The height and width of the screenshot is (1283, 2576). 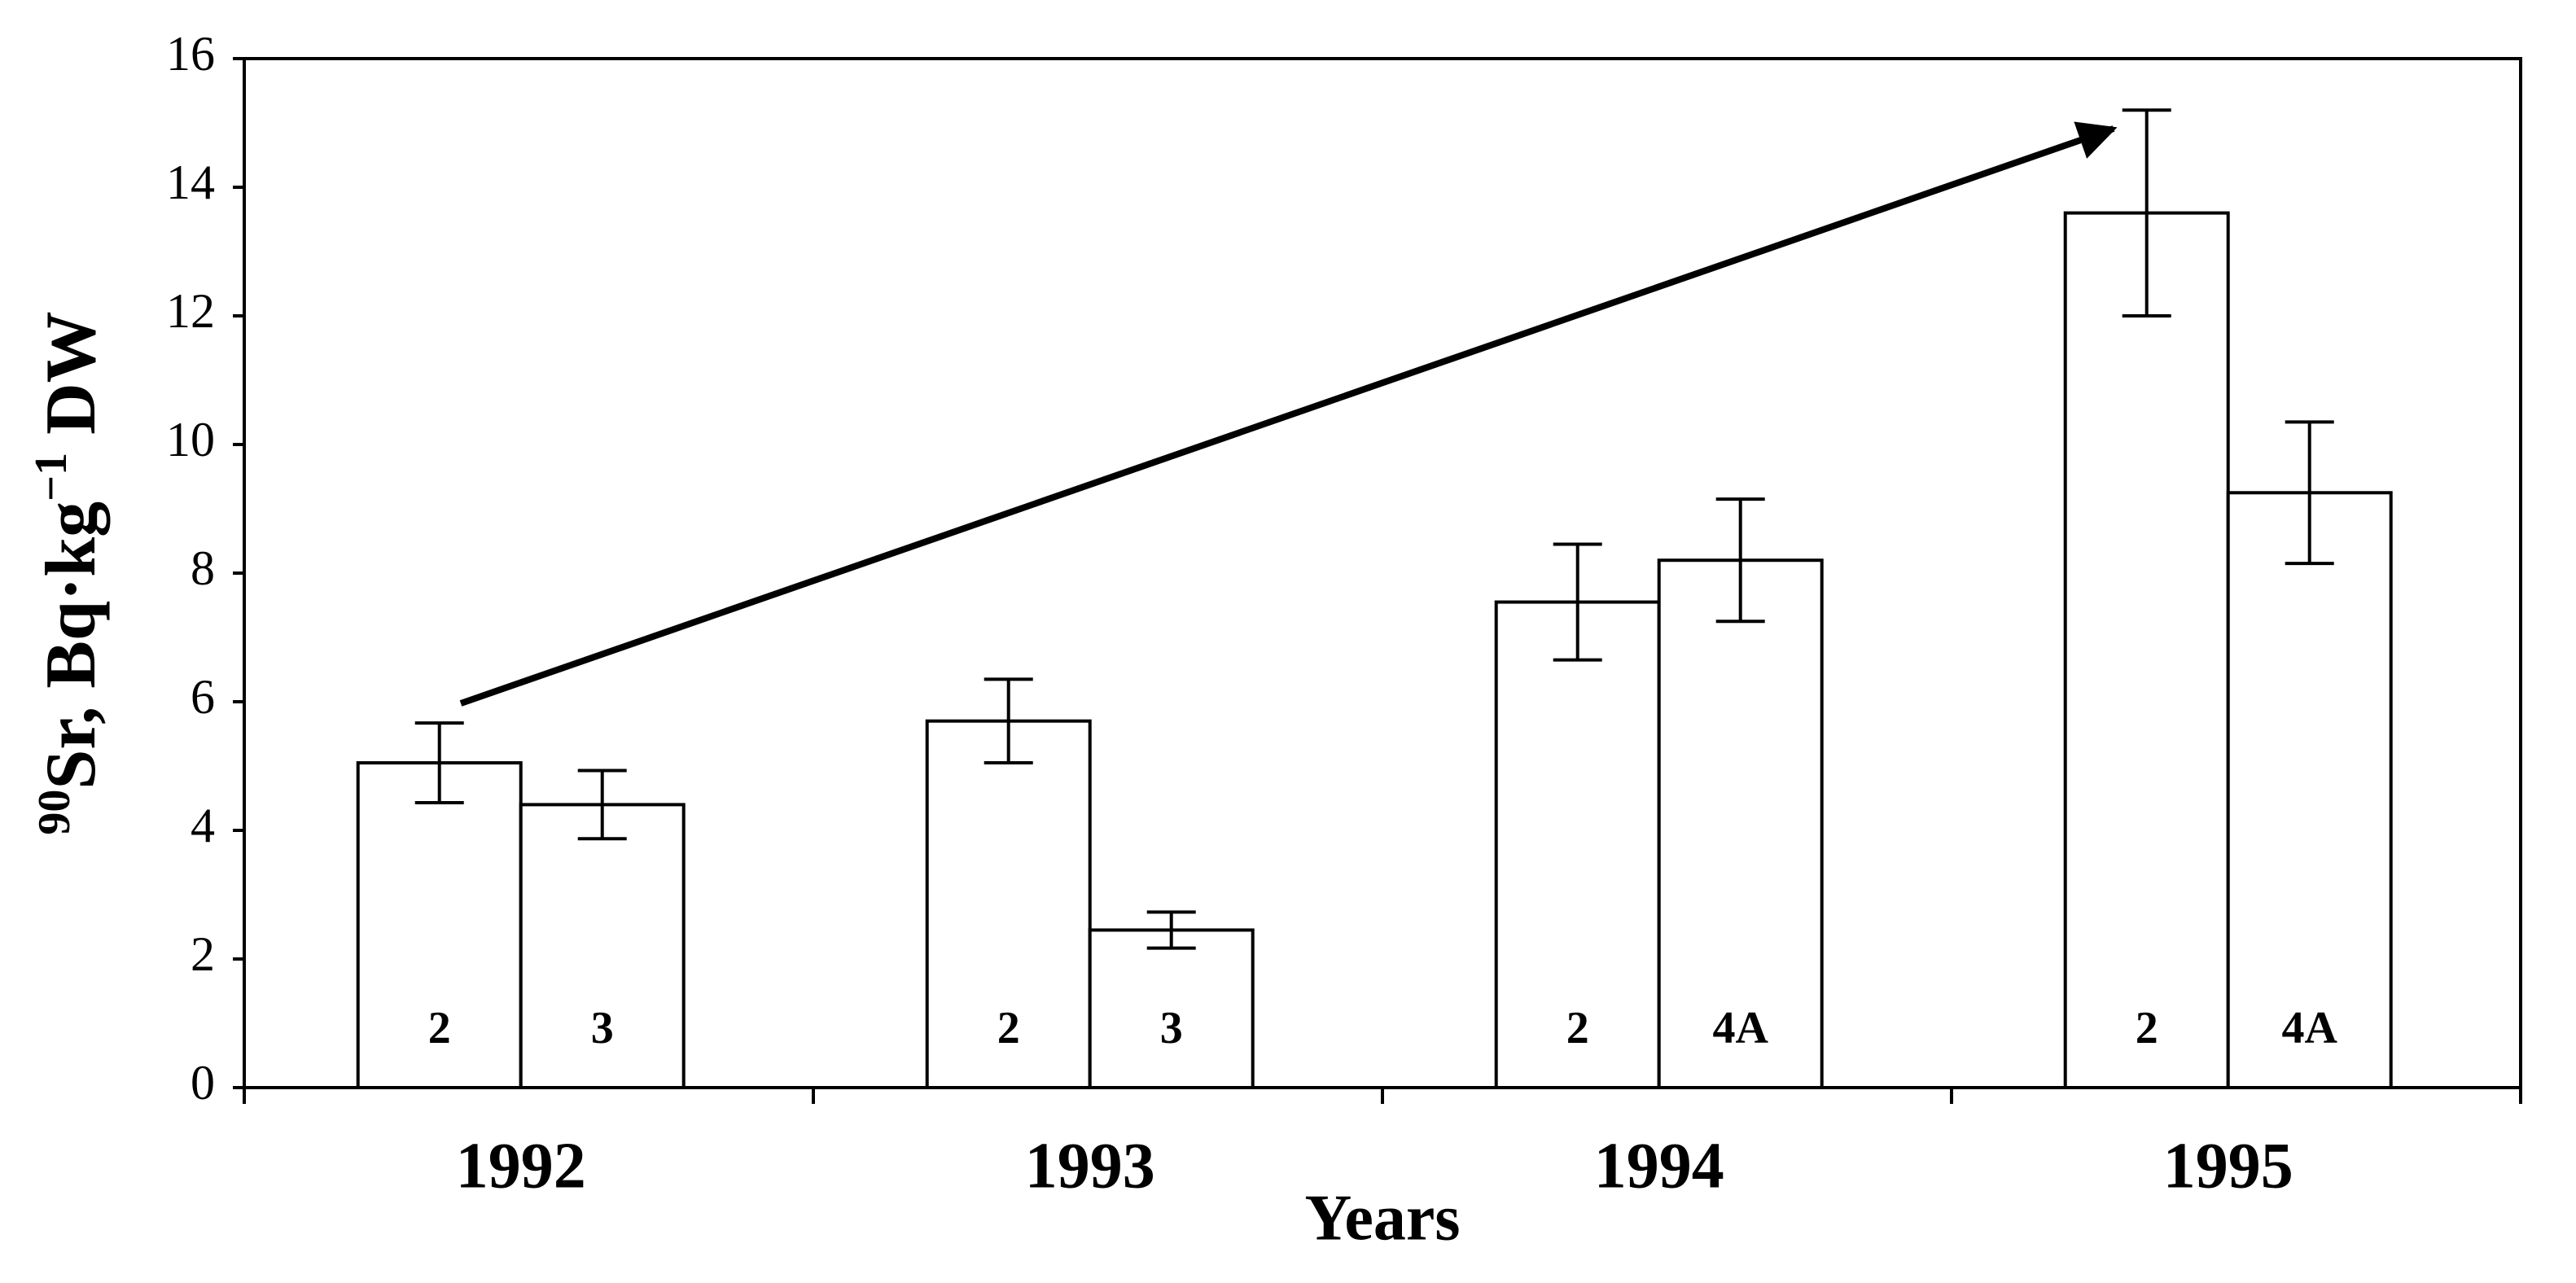 What do you see at coordinates (203, 826) in the screenshot?
I see `y-tick-label: 4` at bounding box center [203, 826].